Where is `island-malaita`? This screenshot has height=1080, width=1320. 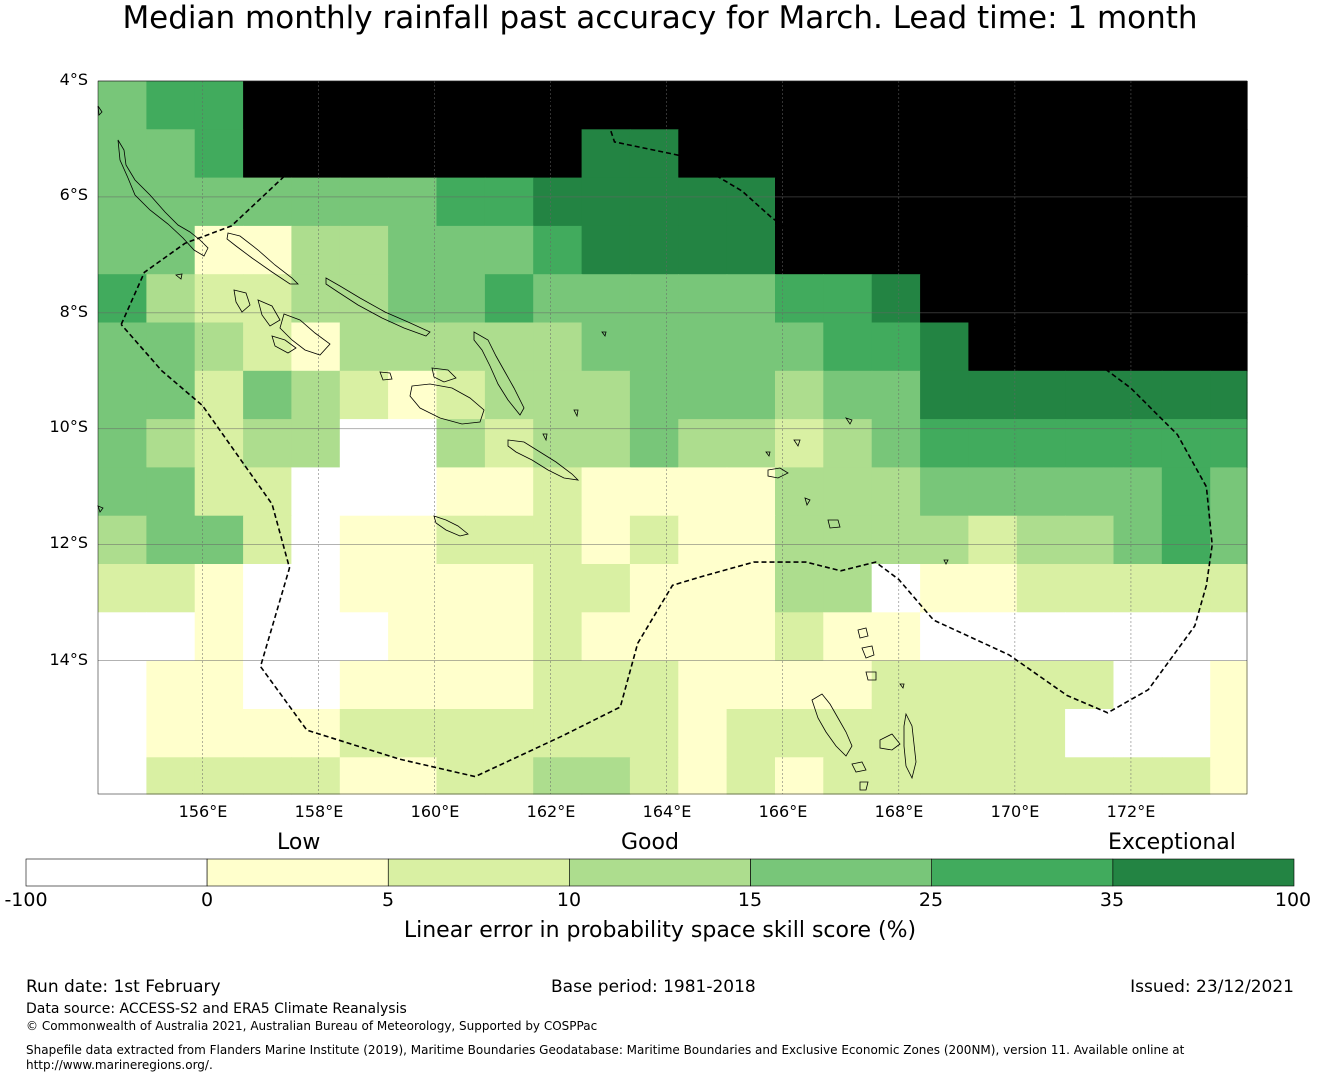
island-malaita is located at coordinates (499, 373).